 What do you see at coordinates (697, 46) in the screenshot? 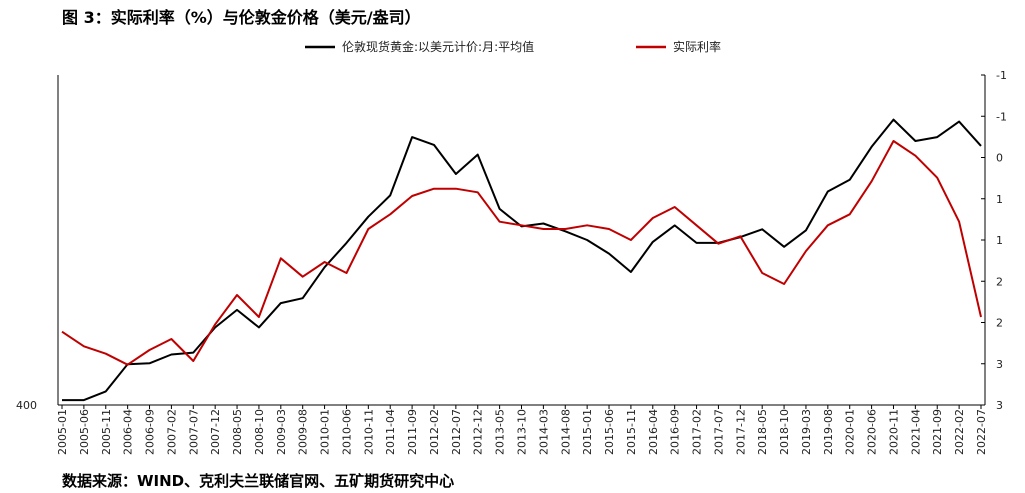
I see `legend-label: 实际利率` at bounding box center [697, 46].